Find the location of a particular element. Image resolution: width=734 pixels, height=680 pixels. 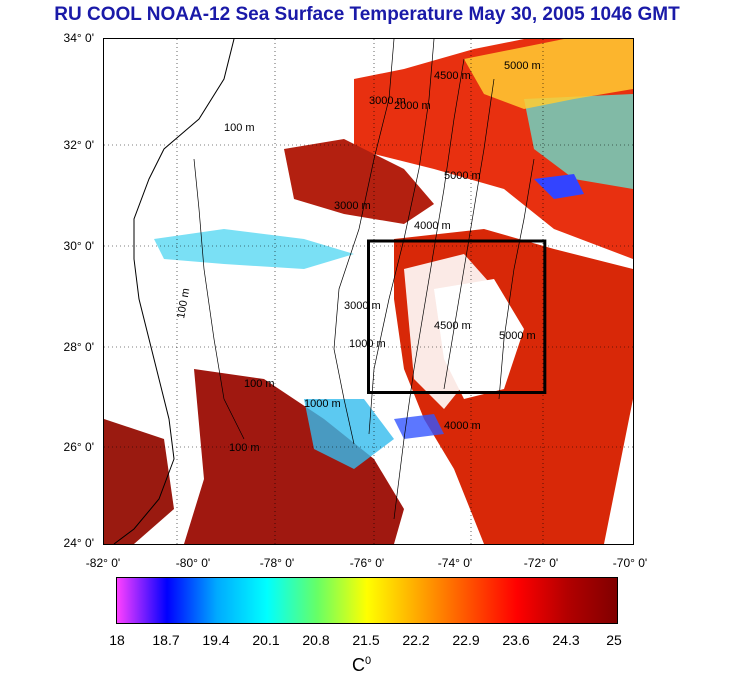

colorbar-tick: 25 is located at coordinates (614, 640).